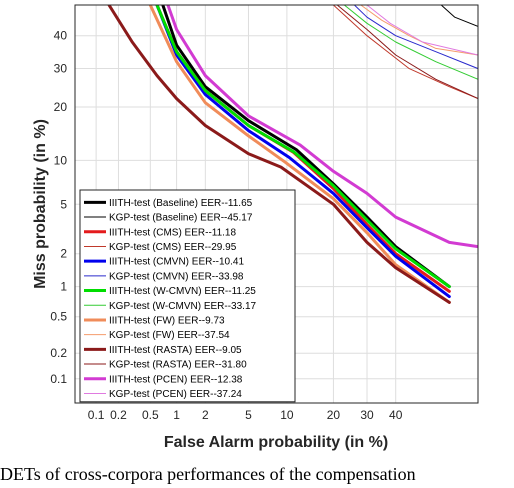 Image resolution: width=514 pixels, height=488 pixels. Describe the element at coordinates (396, 415) in the screenshot. I see `x-tick-label: 40` at that location.